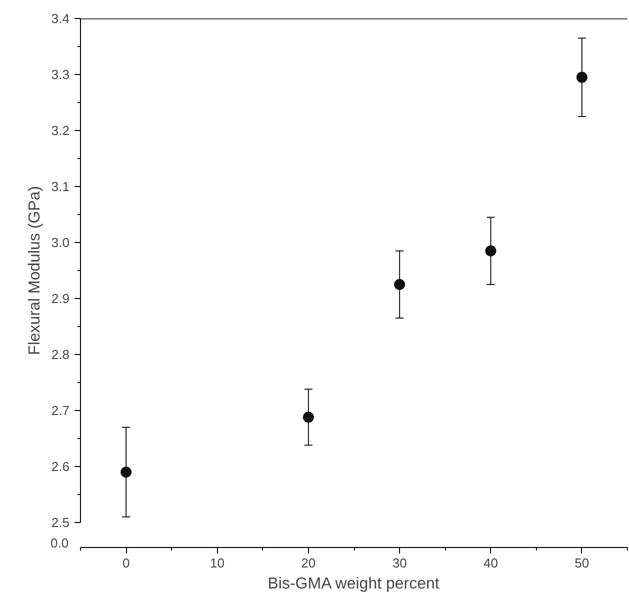  What do you see at coordinates (217, 563) in the screenshot?
I see `x-tick-label: 10` at bounding box center [217, 563].